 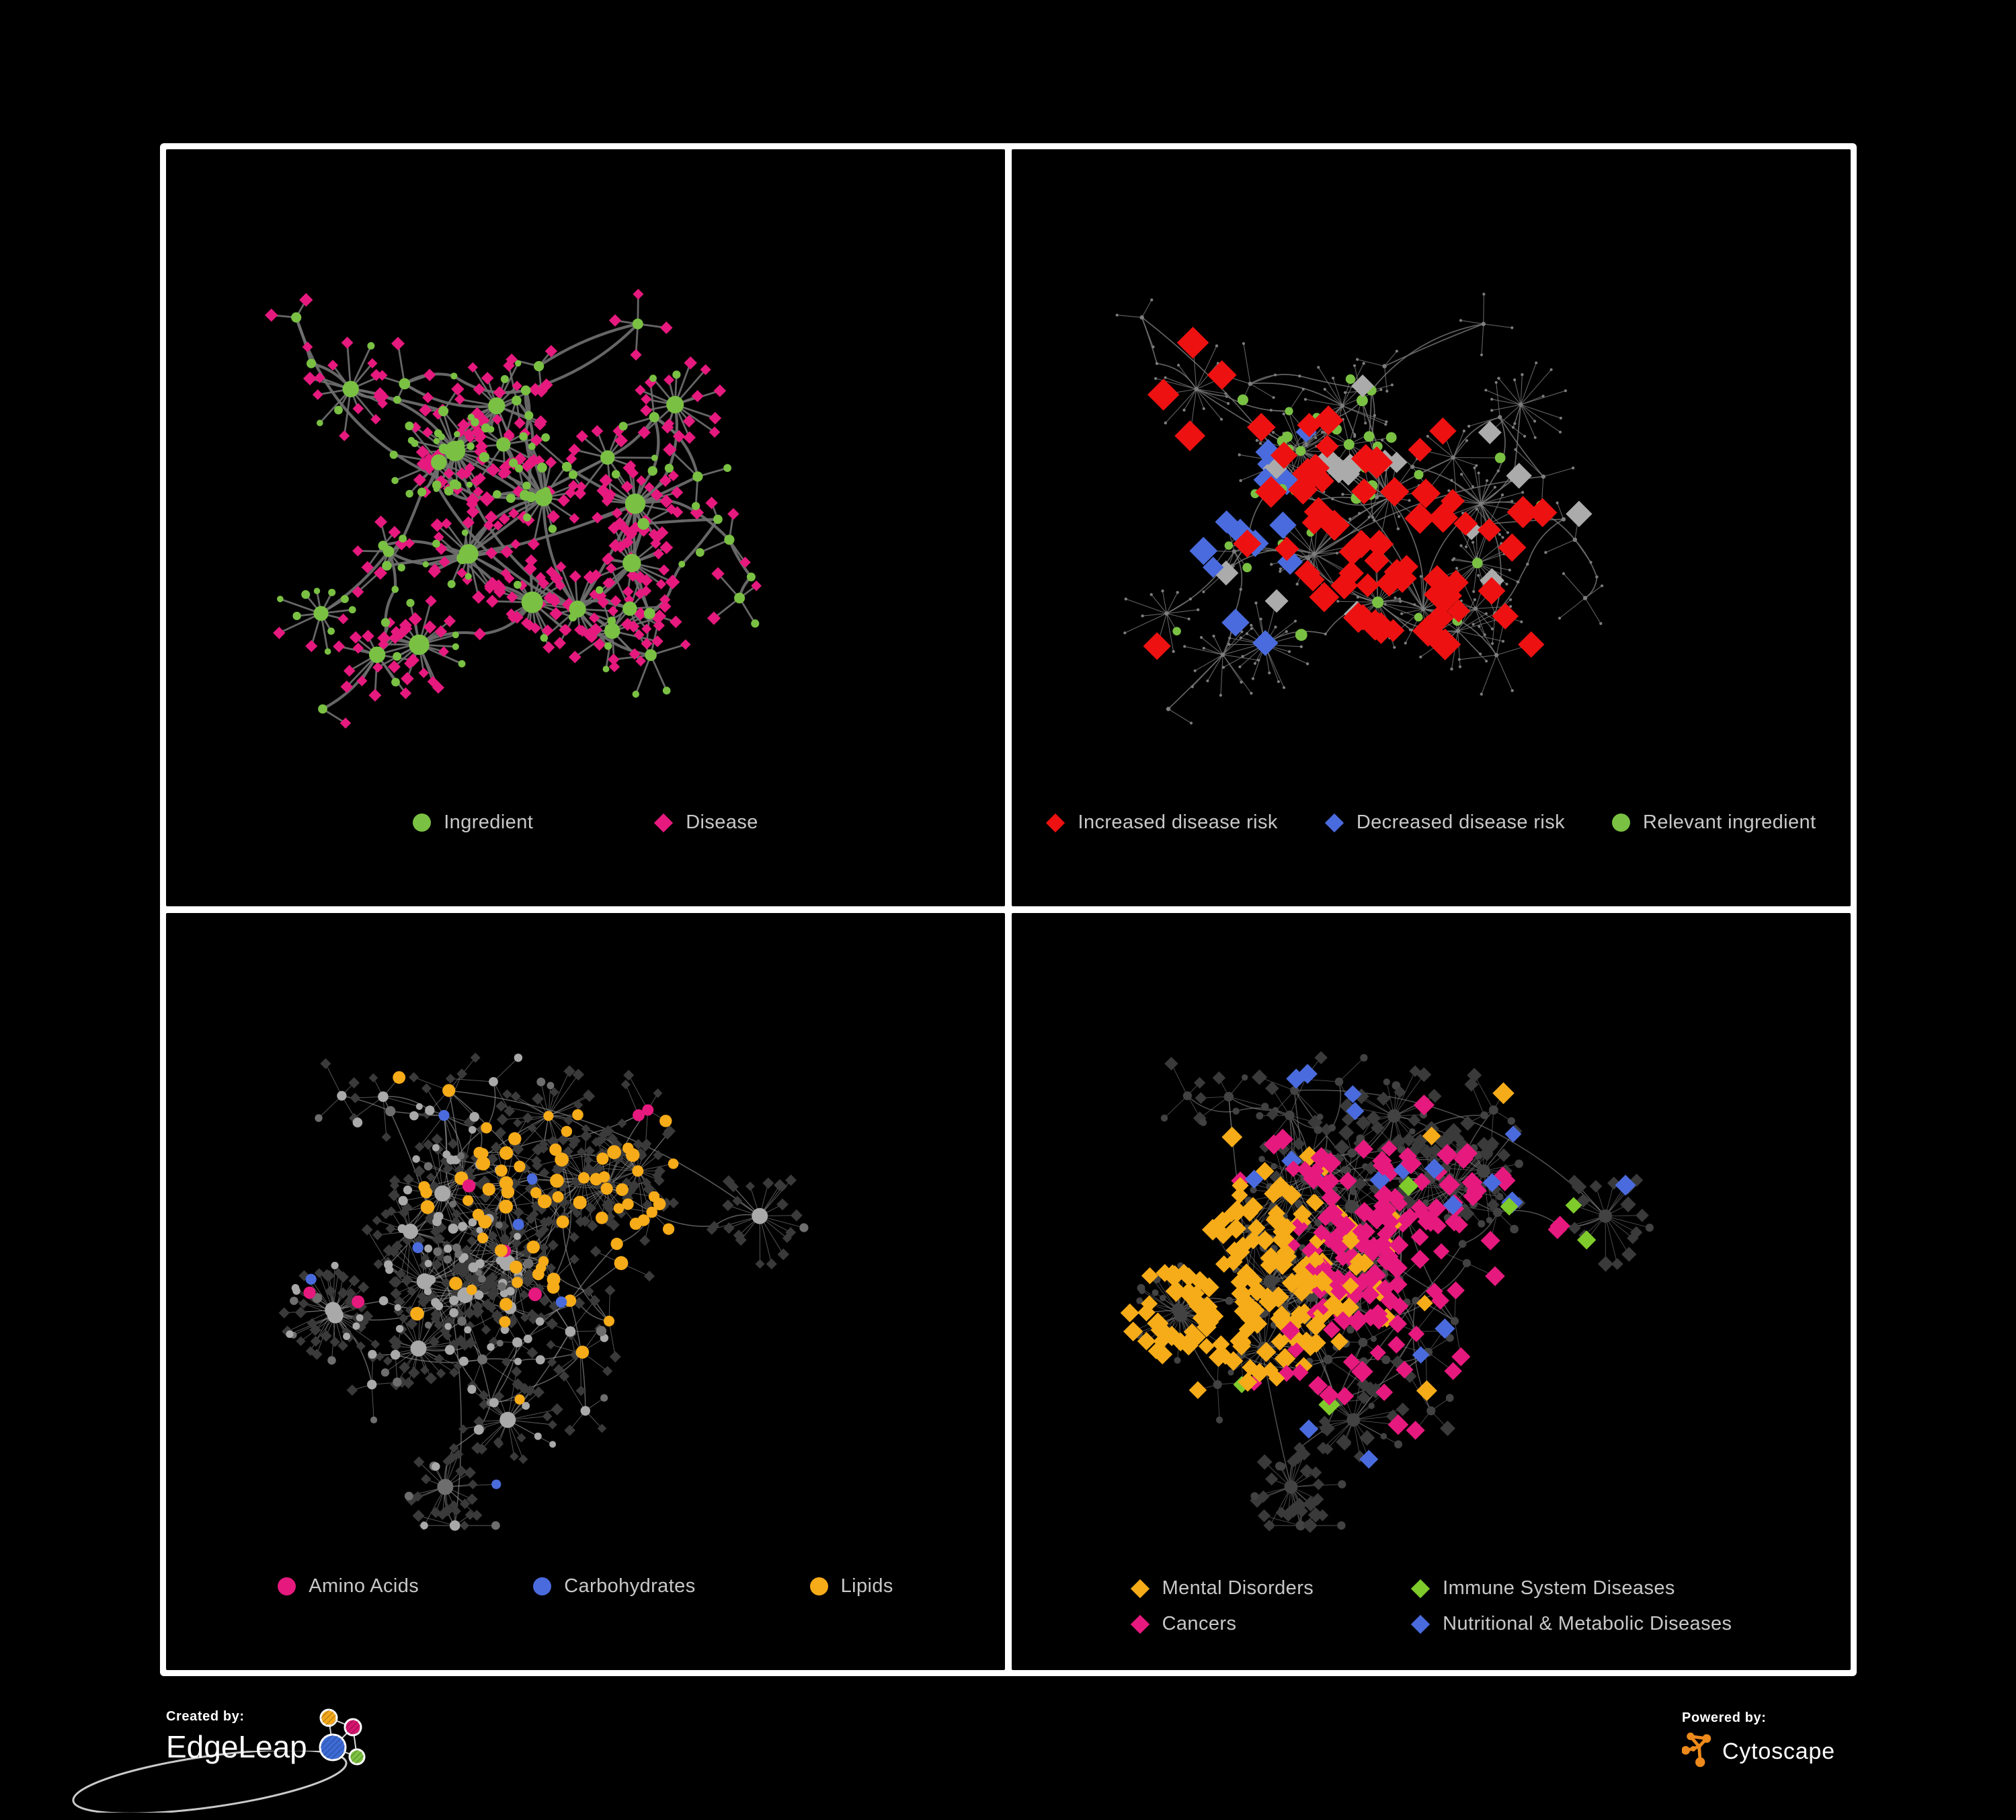 What do you see at coordinates (722, 822) in the screenshot?
I see `legend-label: Disease` at bounding box center [722, 822].